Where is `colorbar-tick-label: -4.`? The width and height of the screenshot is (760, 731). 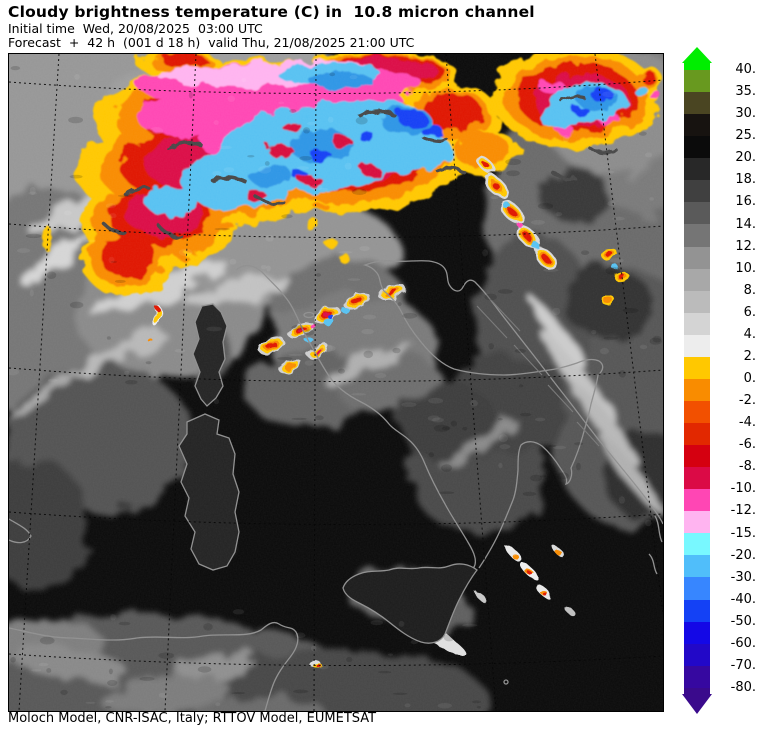 colorbar-tick-label: -4. is located at coordinates (747, 423).